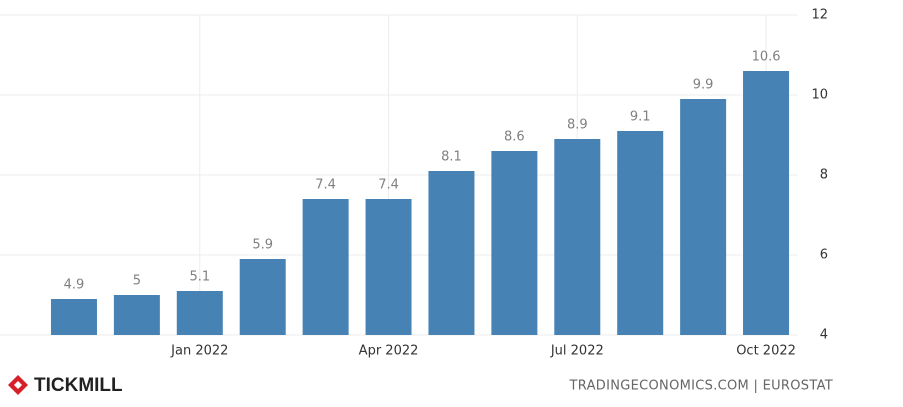  I want to click on y-tick-label: 12, so click(819, 15).